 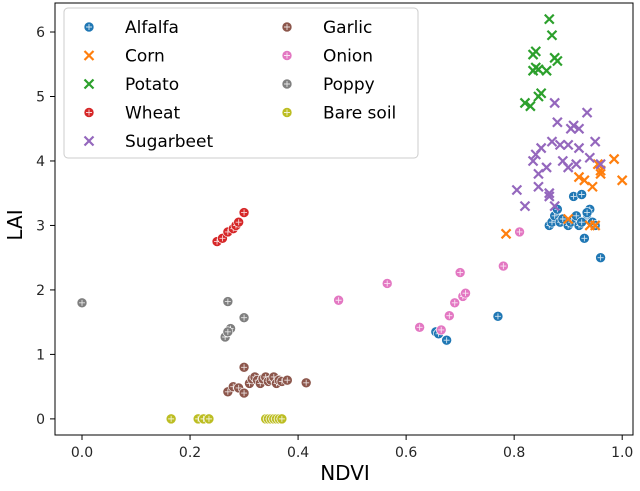 I want to click on series-wheat, so click(x=230, y=227).